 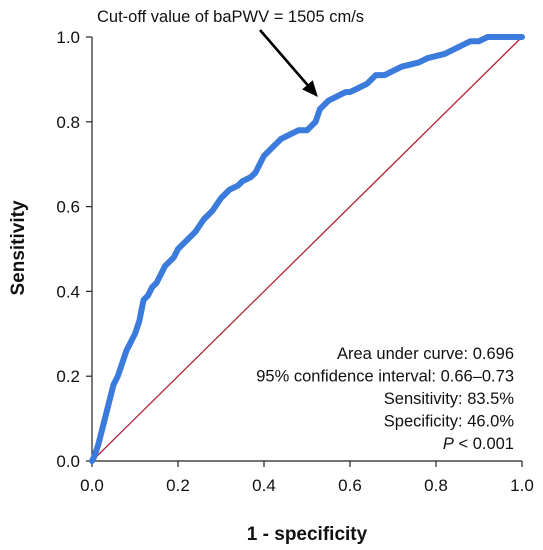 What do you see at coordinates (350, 485) in the screenshot?
I see `x-tick-label: 0.6` at bounding box center [350, 485].